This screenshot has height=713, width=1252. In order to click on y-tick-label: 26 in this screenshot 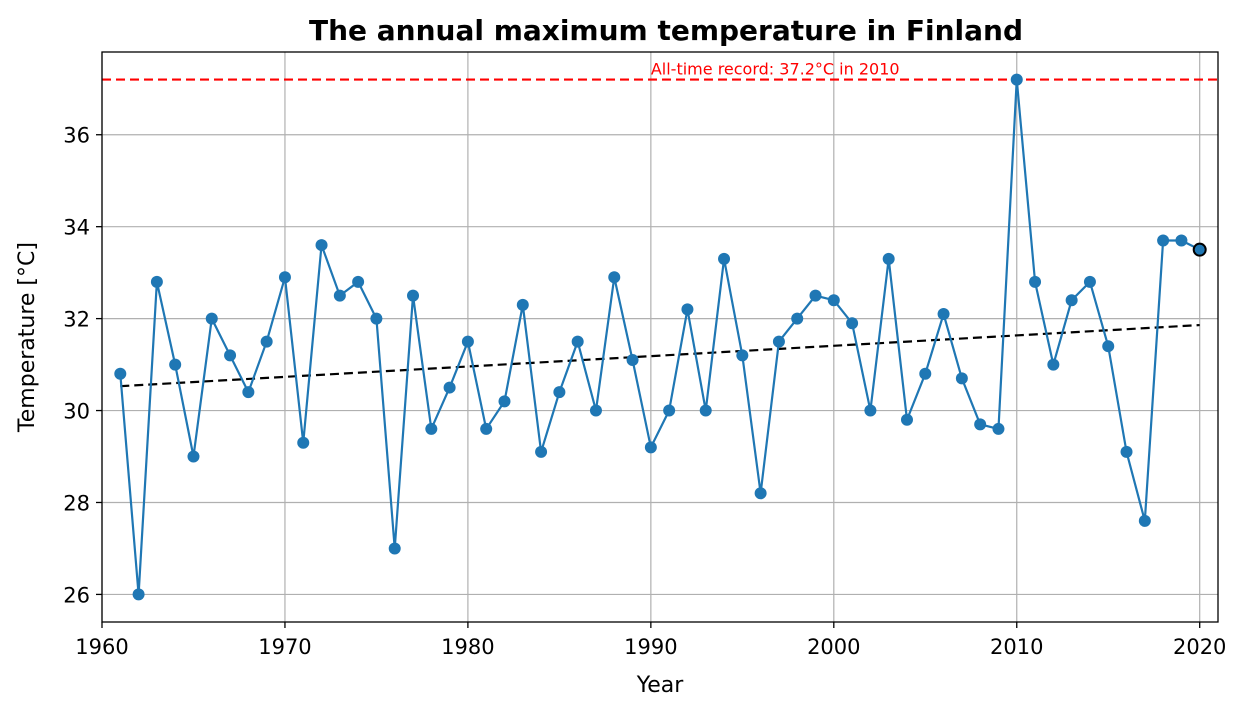, I will do `click(76, 595)`.